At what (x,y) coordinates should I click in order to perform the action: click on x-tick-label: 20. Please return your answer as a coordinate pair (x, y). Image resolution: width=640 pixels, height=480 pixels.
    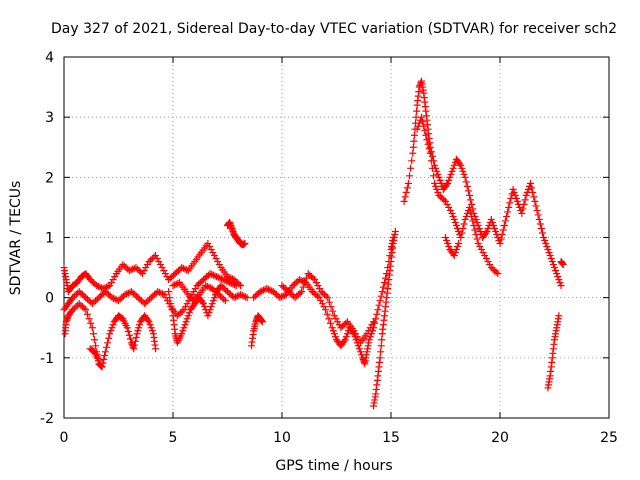
    Looking at the image, I should click on (500, 438).